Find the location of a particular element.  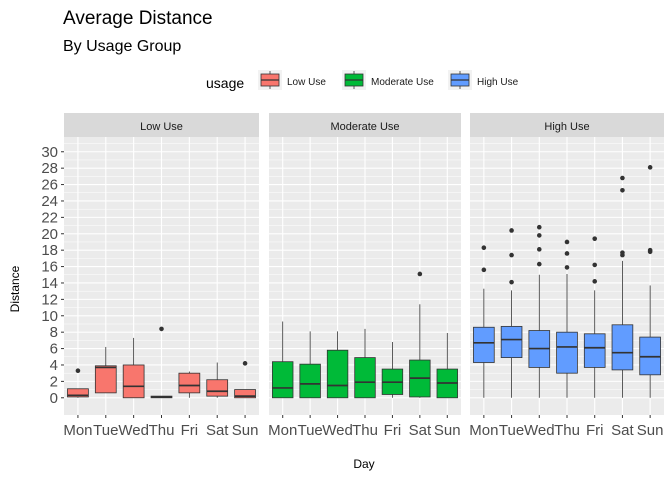

legend-label: High Use is located at coordinates (498, 82).